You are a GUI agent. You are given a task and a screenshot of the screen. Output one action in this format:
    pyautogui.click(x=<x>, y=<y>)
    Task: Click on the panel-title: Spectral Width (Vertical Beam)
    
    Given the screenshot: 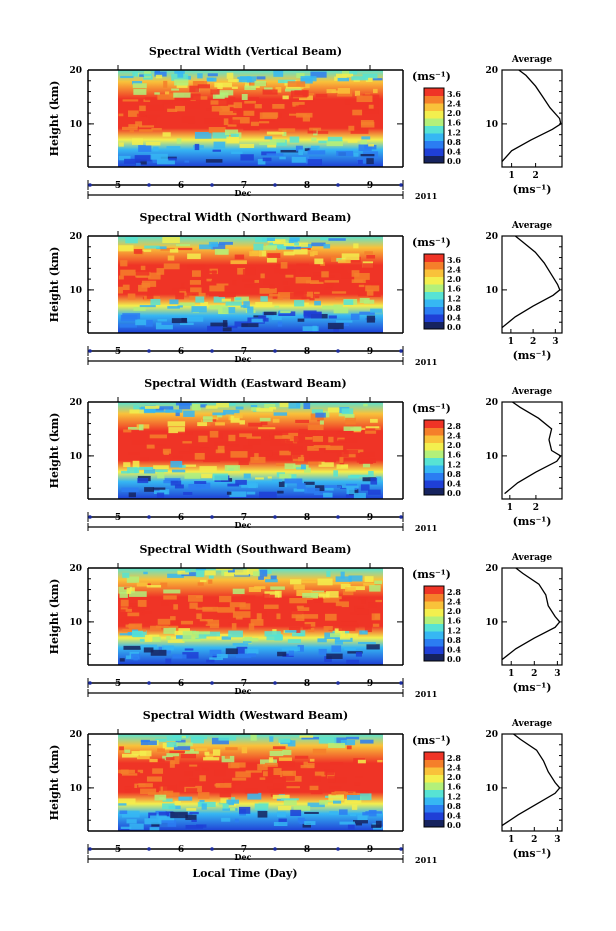 What is the action you would take?
    pyautogui.click(x=245, y=51)
    